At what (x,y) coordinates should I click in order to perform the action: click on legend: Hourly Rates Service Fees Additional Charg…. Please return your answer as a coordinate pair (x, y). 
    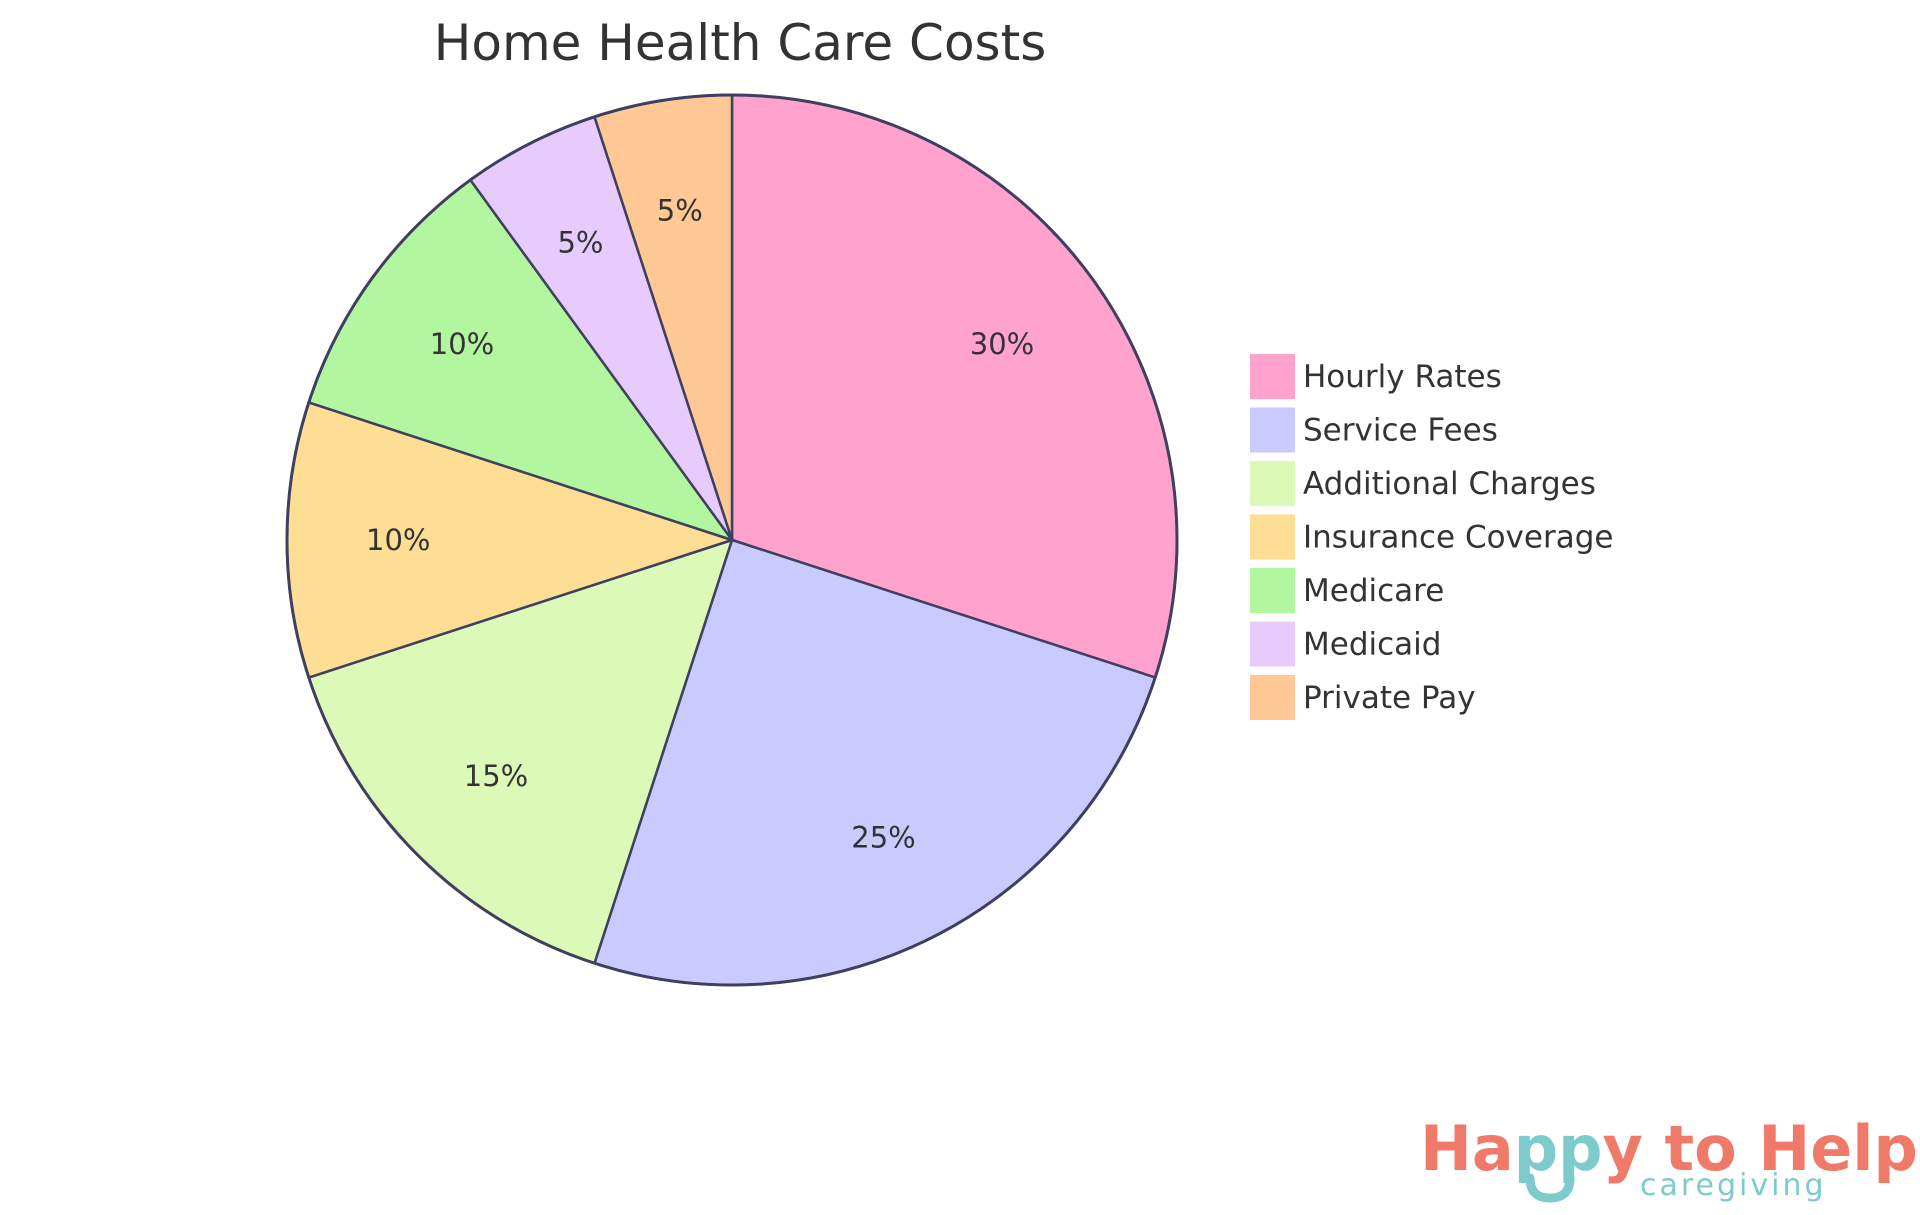
    Looking at the image, I should click on (1431, 537).